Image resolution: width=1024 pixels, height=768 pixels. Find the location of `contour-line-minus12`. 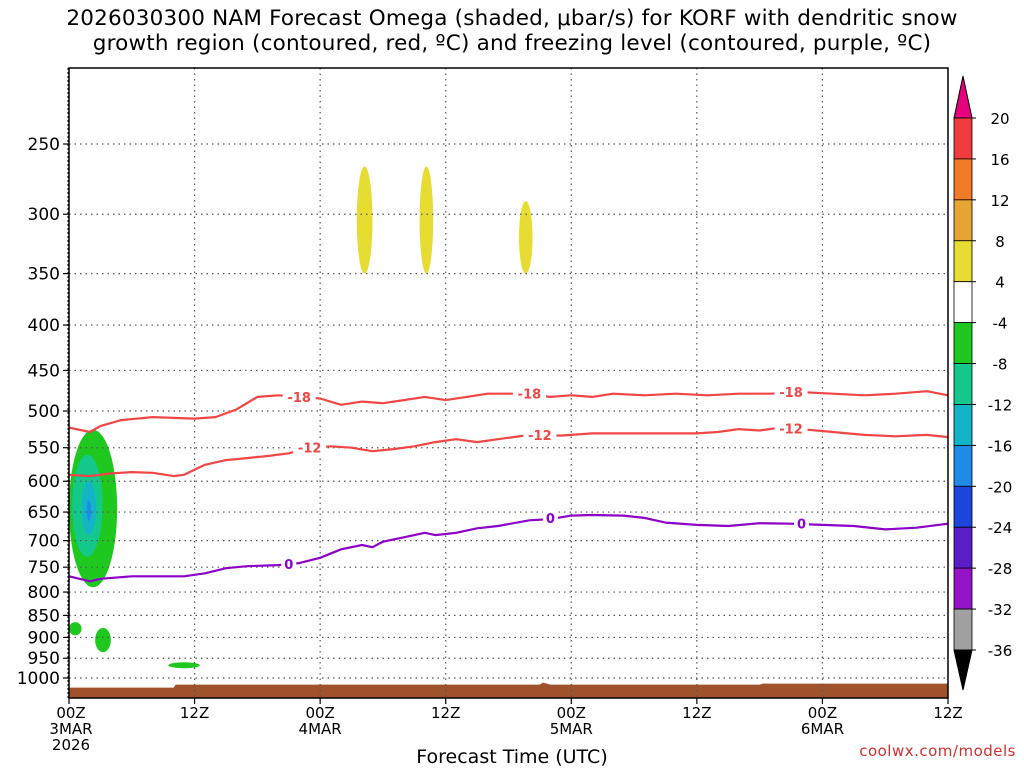

contour-line-minus12 is located at coordinates (508, 452).